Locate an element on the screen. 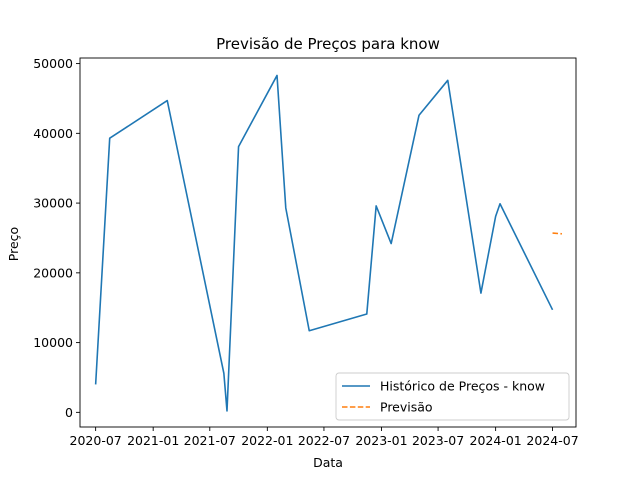 This screenshot has width=640, height=480. x-tick-label: 2020-07 is located at coordinates (96, 440).